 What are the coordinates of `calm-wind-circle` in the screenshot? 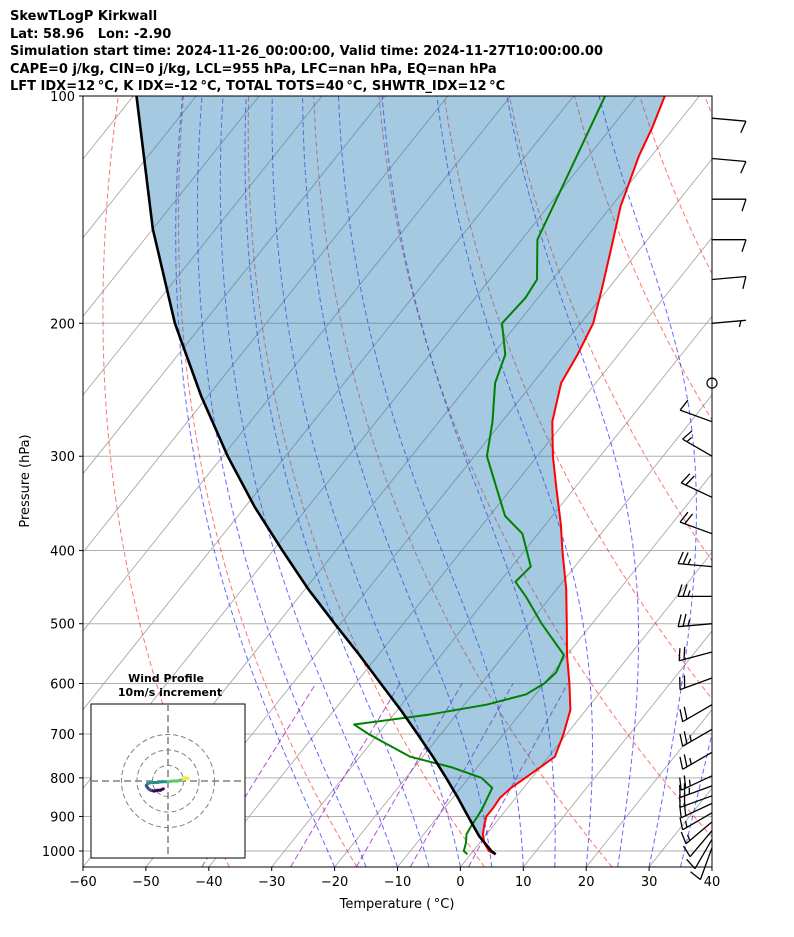 It's located at (712, 383).